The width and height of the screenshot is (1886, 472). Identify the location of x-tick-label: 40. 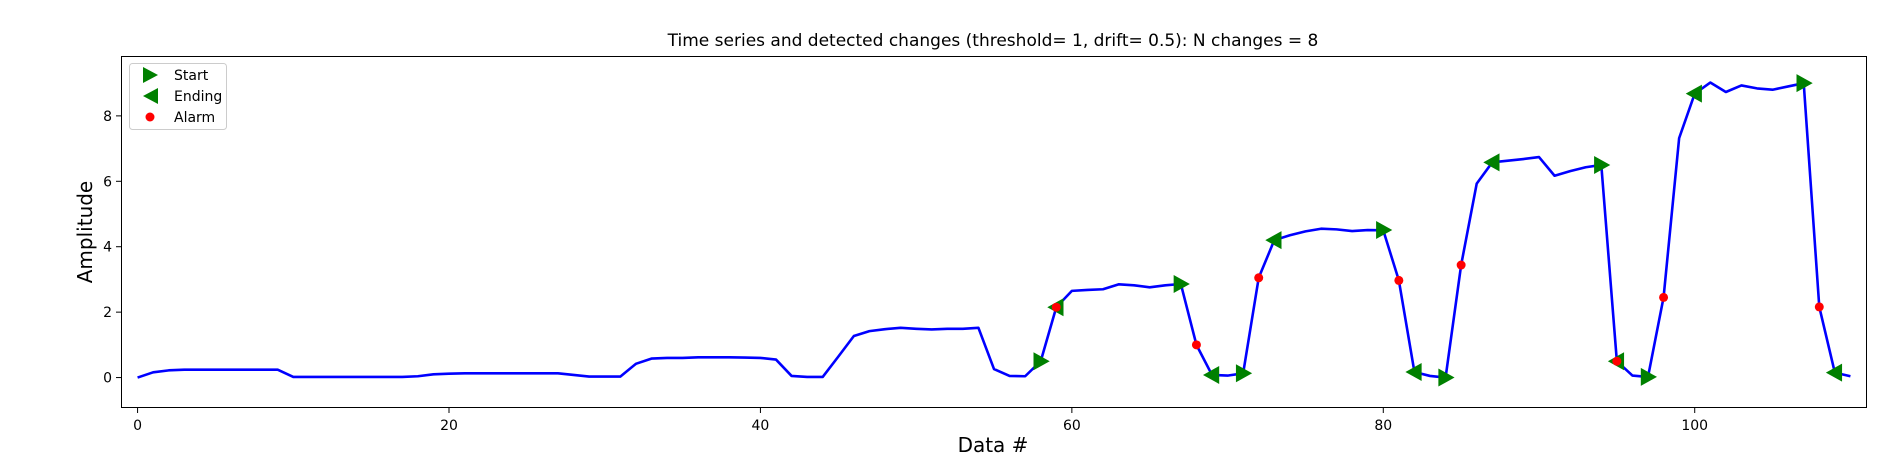
(761, 426).